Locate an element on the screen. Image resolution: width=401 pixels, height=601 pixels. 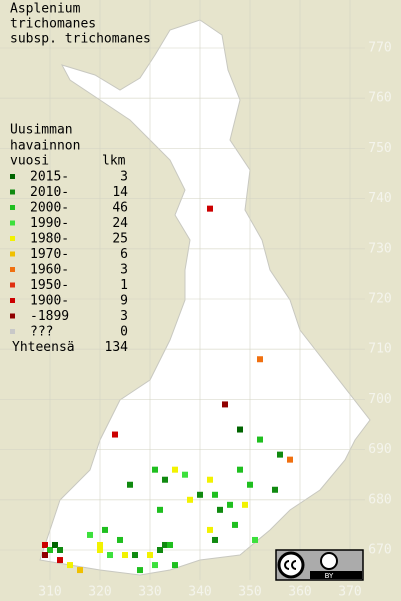
legend-count: 6 is located at coordinates (124, 254).